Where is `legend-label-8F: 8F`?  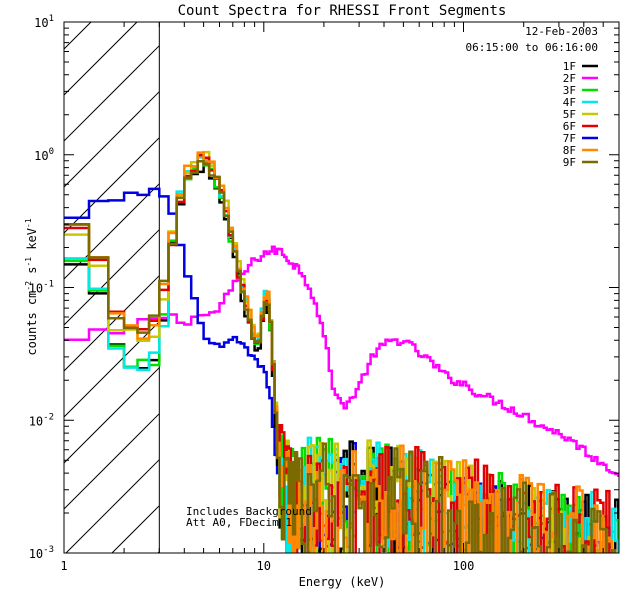
legend-label-8F: 8F is located at coordinates (569, 150).